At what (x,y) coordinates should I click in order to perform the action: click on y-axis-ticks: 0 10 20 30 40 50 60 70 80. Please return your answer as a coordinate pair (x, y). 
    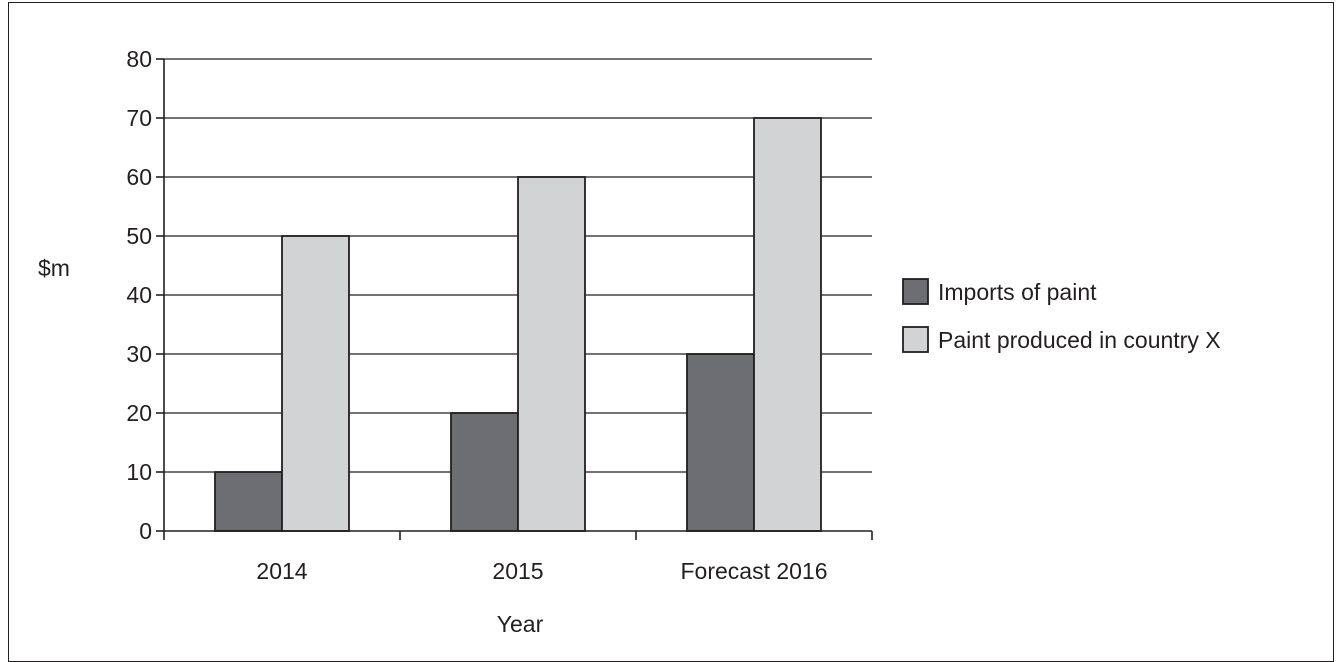
    Looking at the image, I should click on (145, 295).